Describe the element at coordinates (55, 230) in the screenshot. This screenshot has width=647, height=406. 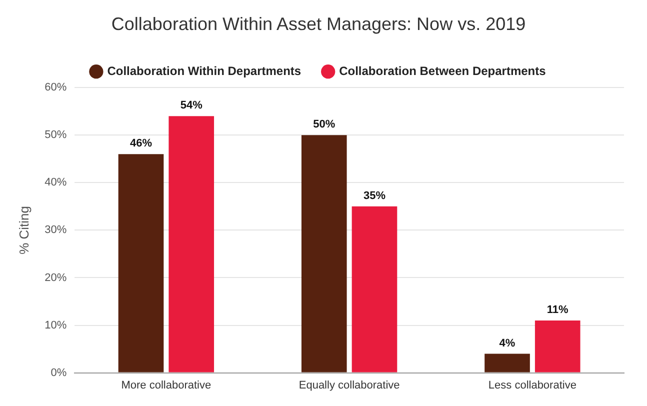
I see `y-tick-label: 30%` at that location.